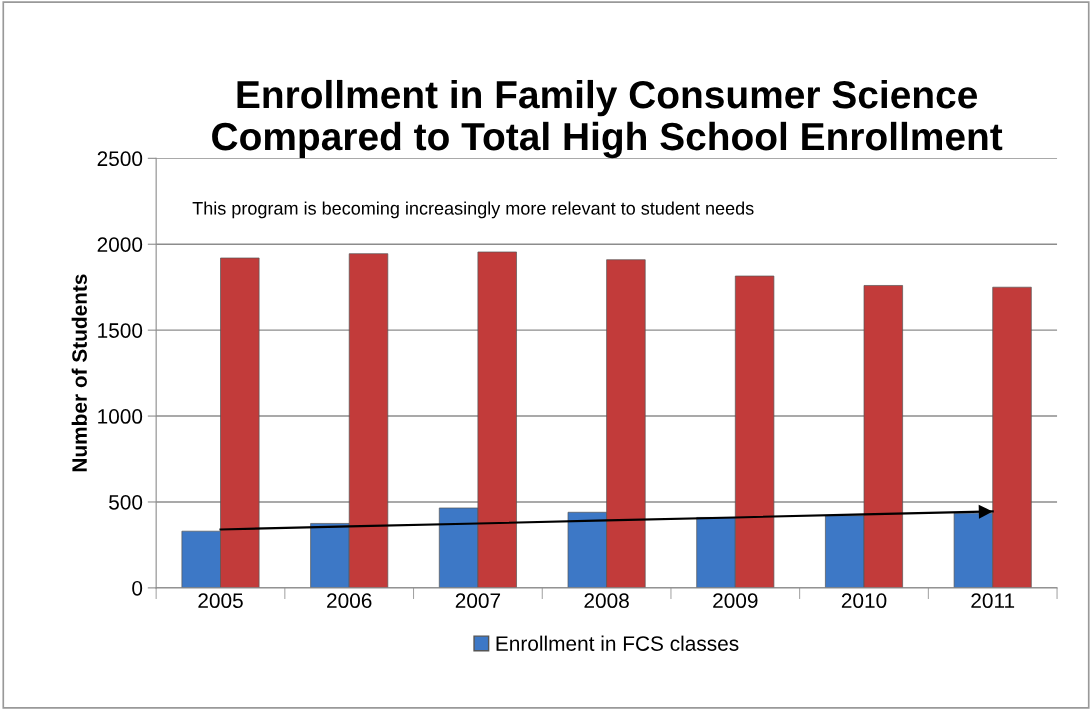 The height and width of the screenshot is (710, 1092). Describe the element at coordinates (137, 588) in the screenshot. I see `y-tick-label: 0` at that location.